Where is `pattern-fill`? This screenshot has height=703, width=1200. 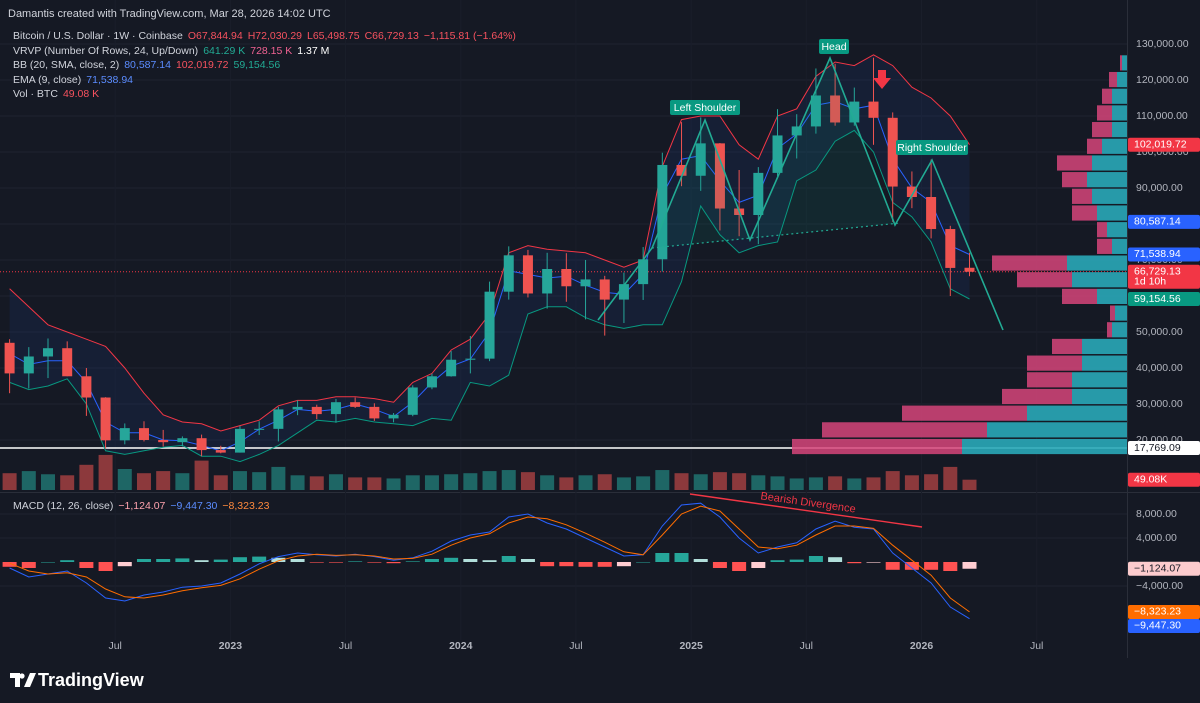 pattern-fill is located at coordinates (776, 153).